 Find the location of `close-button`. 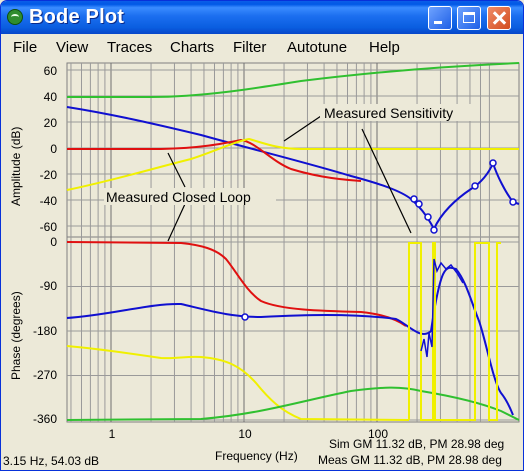

close-button is located at coordinates (499, 18).